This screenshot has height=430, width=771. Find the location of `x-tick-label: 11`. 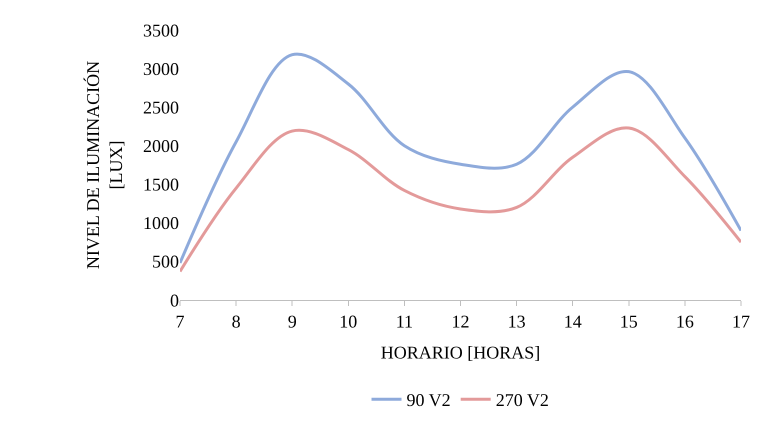

x-tick-label: 11 is located at coordinates (405, 322).